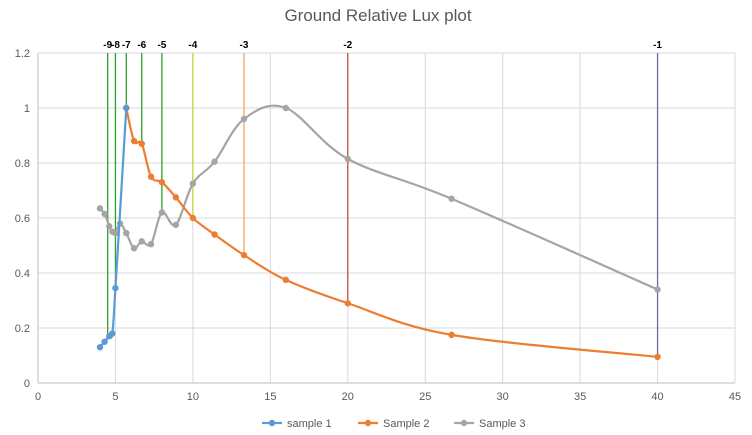 The height and width of the screenshot is (435, 752). Describe the element at coordinates (377, 15) in the screenshot. I see `chart-title: Ground Relative Lux plot` at that location.